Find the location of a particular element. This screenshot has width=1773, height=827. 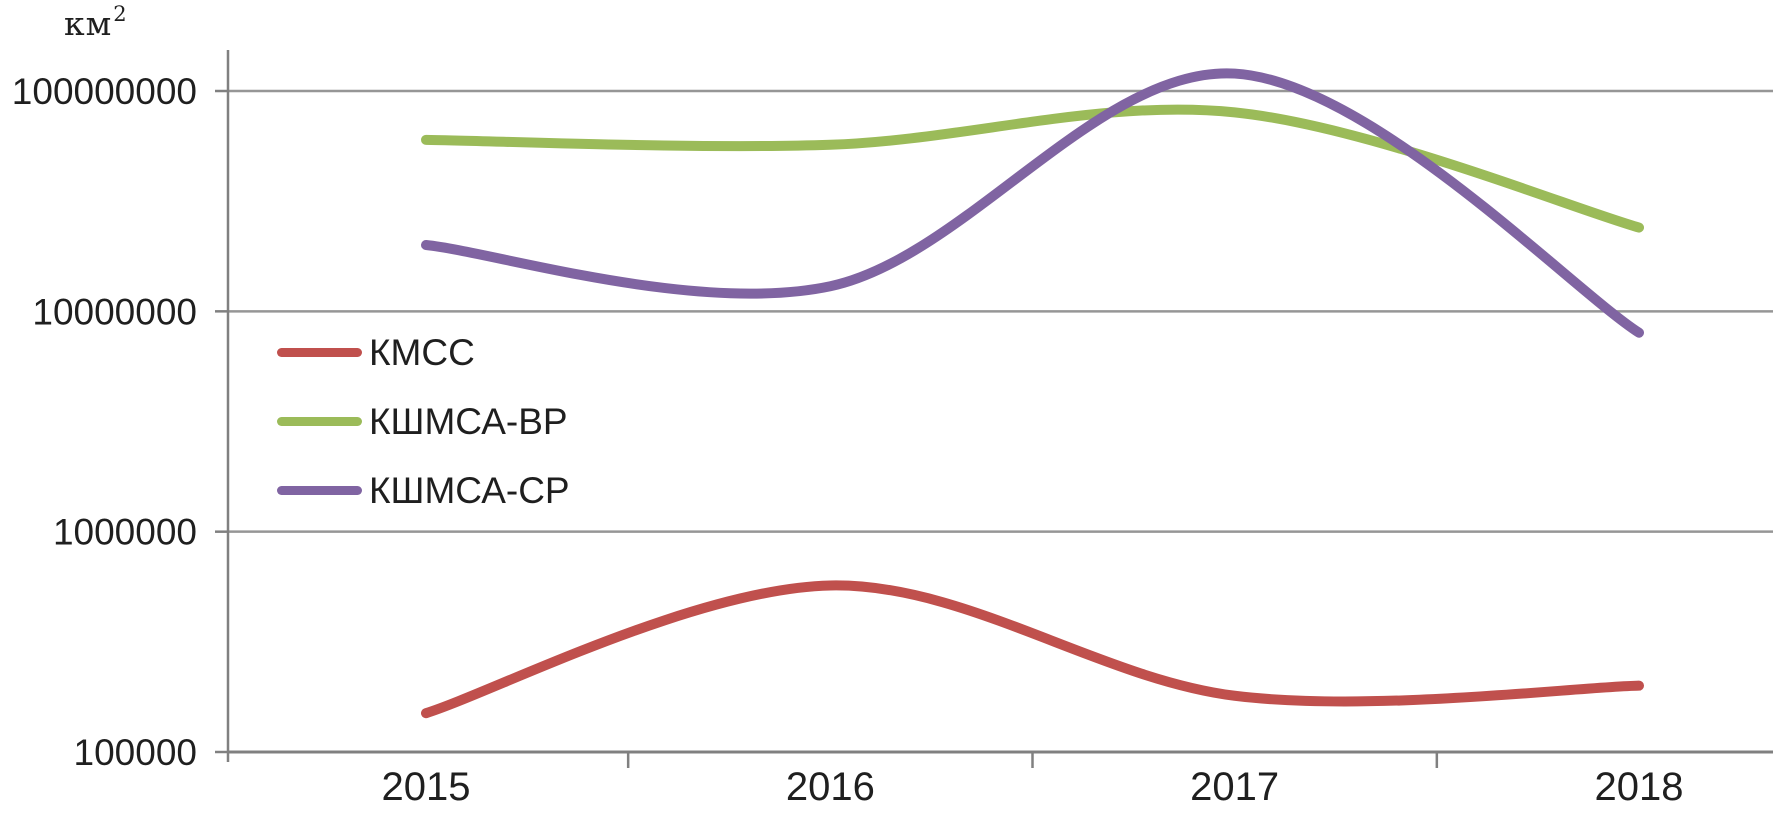

legend-item-kshmsa-sr: КШМСА-СР is located at coordinates (423, 490).